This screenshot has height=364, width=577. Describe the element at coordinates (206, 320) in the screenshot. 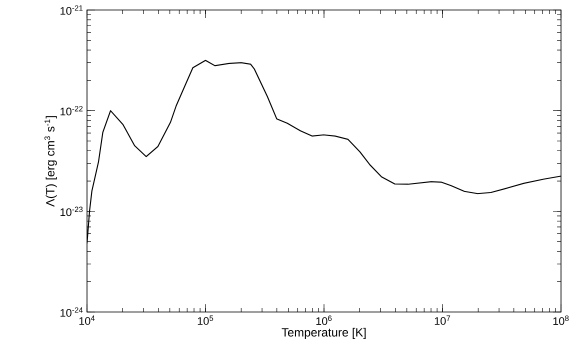

I see `x-tick-label: 10$^{5}$` at that location.